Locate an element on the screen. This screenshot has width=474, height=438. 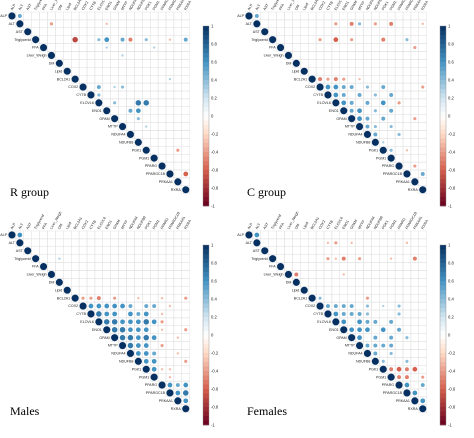
row-label: PRKAA1 is located at coordinates (166, 182).